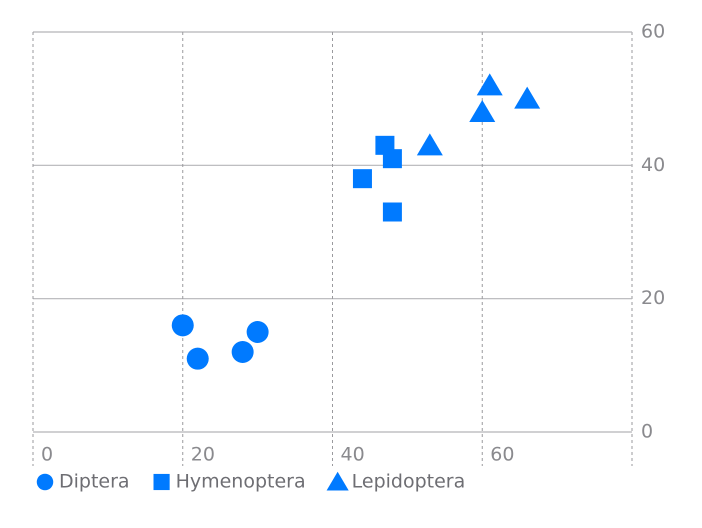 This screenshot has height=528, width=702. I want to click on y-tick-label: 20, so click(653, 298).